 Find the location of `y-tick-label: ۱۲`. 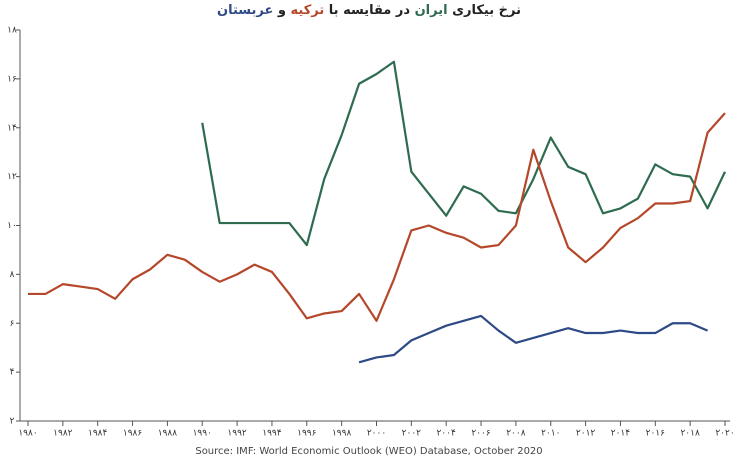

y-tick-label: ۱۲ is located at coordinates (12, 177).